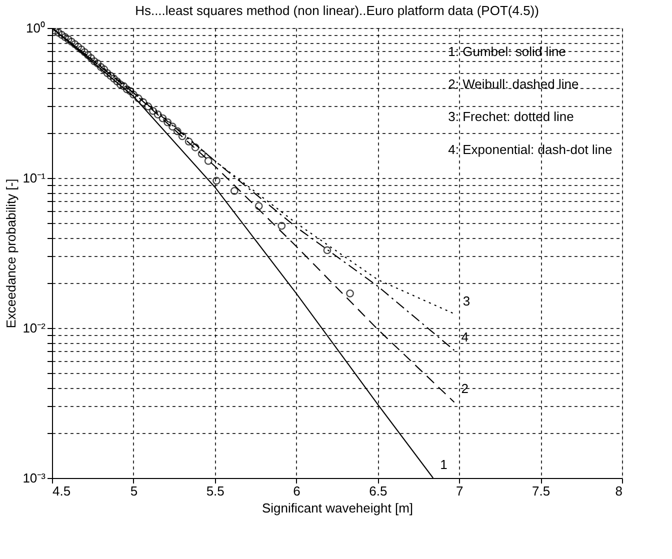  Describe the element at coordinates (530, 149) in the screenshot. I see `annotation: 4: Exponential: dash-dot line` at that location.